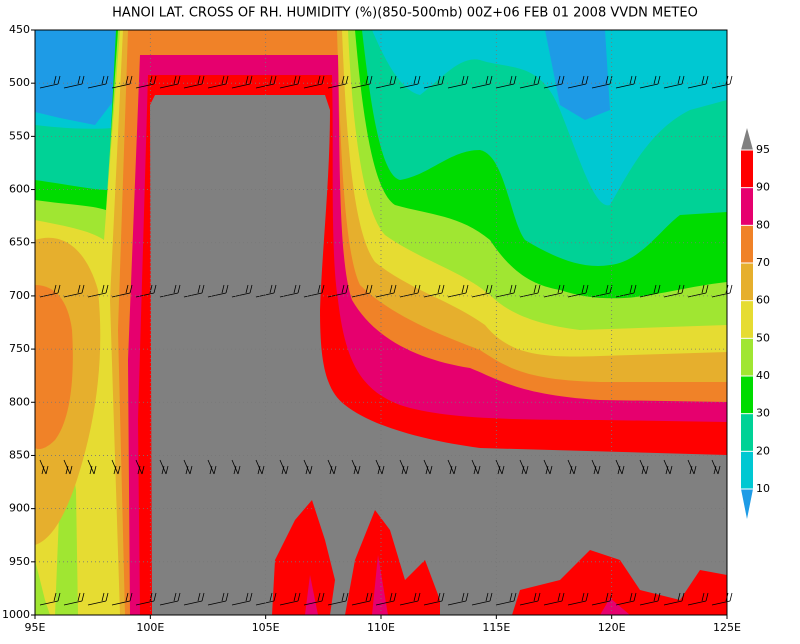 Image resolution: width=800 pixels, height=644 pixels. What do you see at coordinates (19, 82) in the screenshot?
I see `y-tick-label: 500` at bounding box center [19, 82].